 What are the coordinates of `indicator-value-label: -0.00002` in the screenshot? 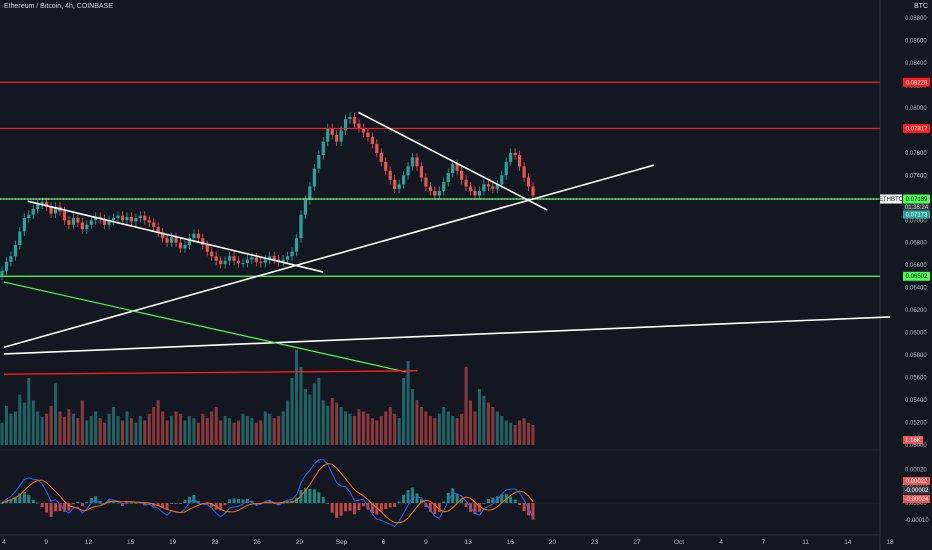 It's located at (917, 491).